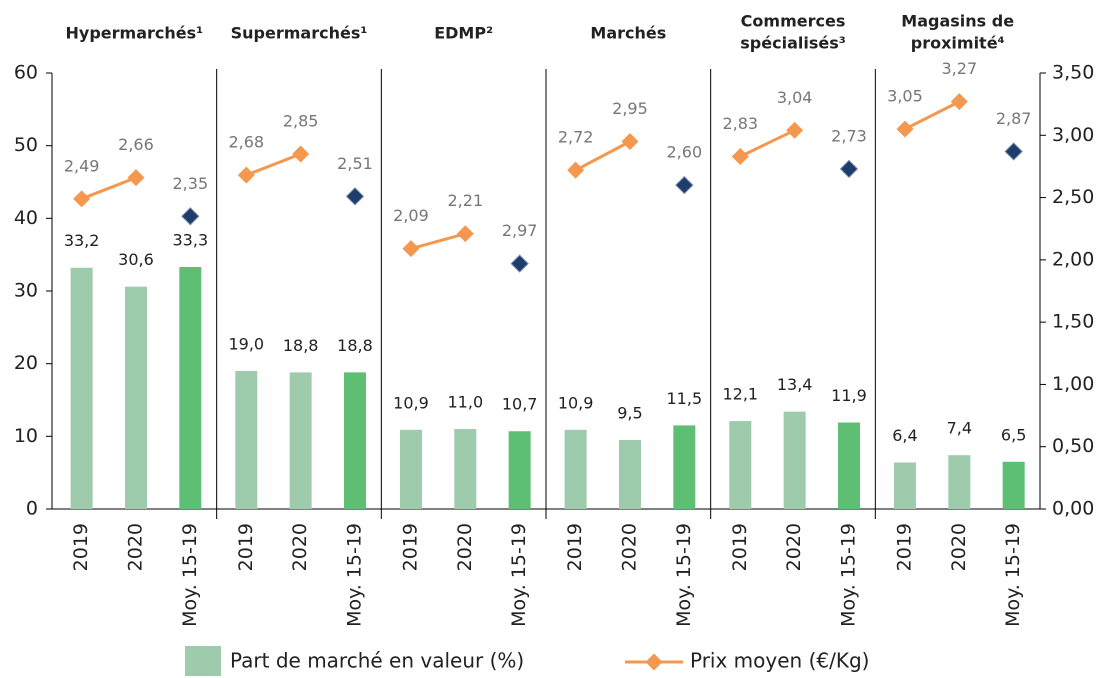 The image size is (1104, 678). I want to click on group-title: Supermarchés¹, so click(299, 33).